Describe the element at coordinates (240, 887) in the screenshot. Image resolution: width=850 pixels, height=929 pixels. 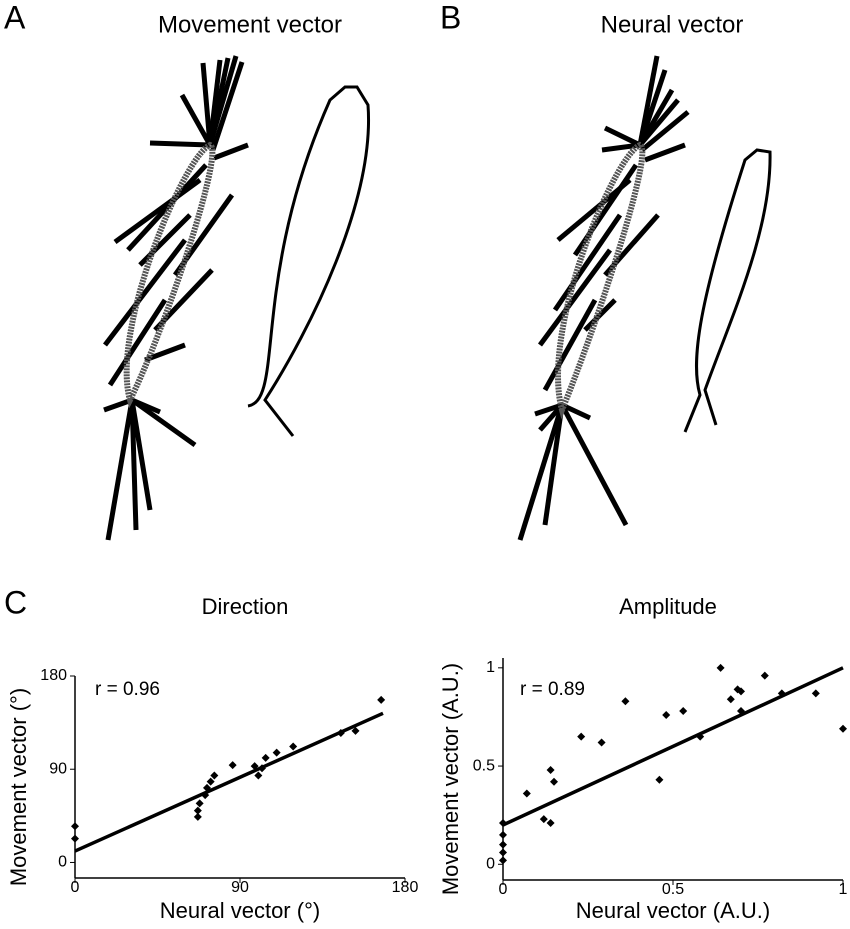
I see `x-tick-label: 90` at that location.